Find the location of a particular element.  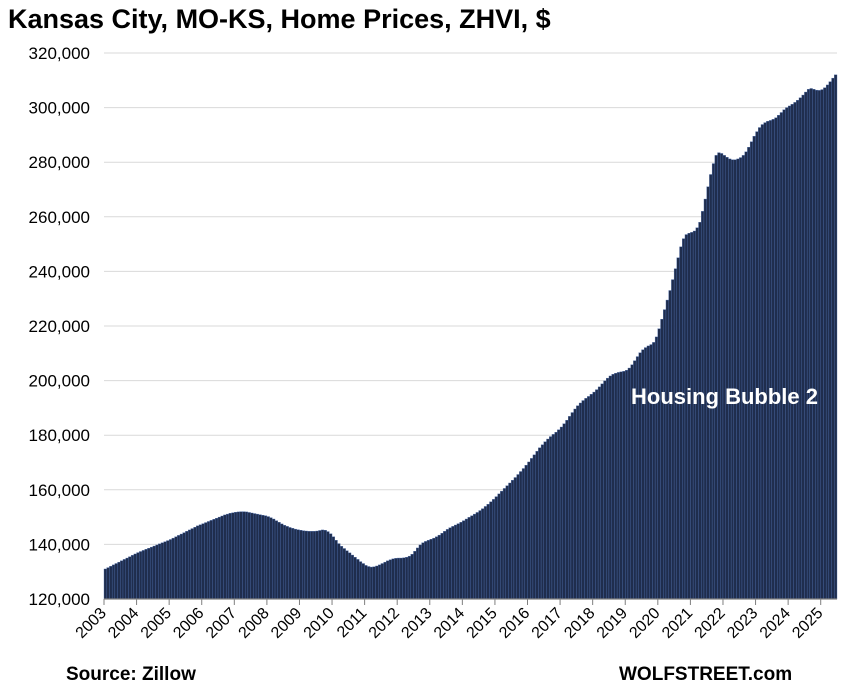

x-tick-label: 2022 is located at coordinates (710, 623).